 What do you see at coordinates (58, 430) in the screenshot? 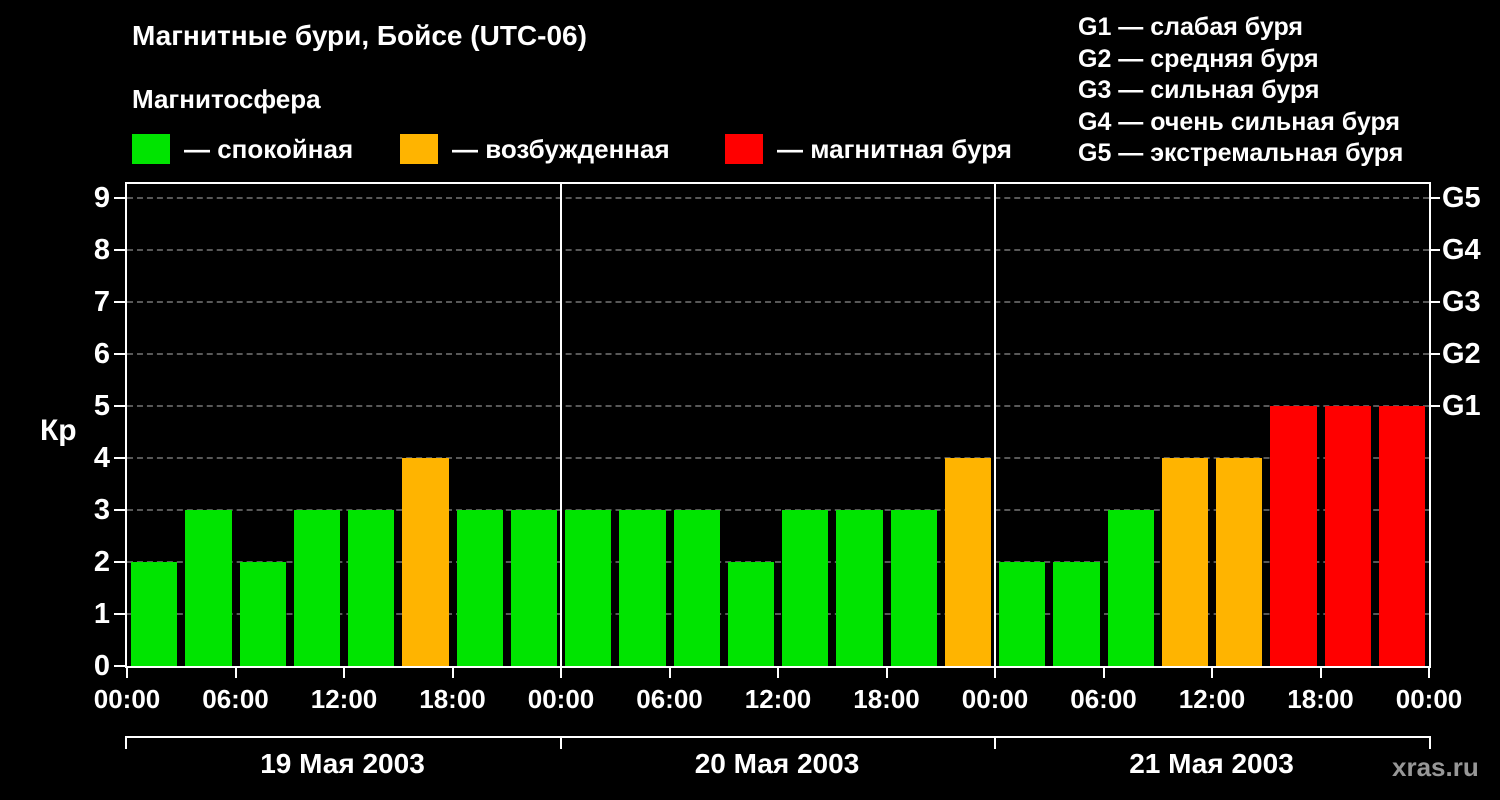
I see `y-axis-title: Кр` at bounding box center [58, 430].